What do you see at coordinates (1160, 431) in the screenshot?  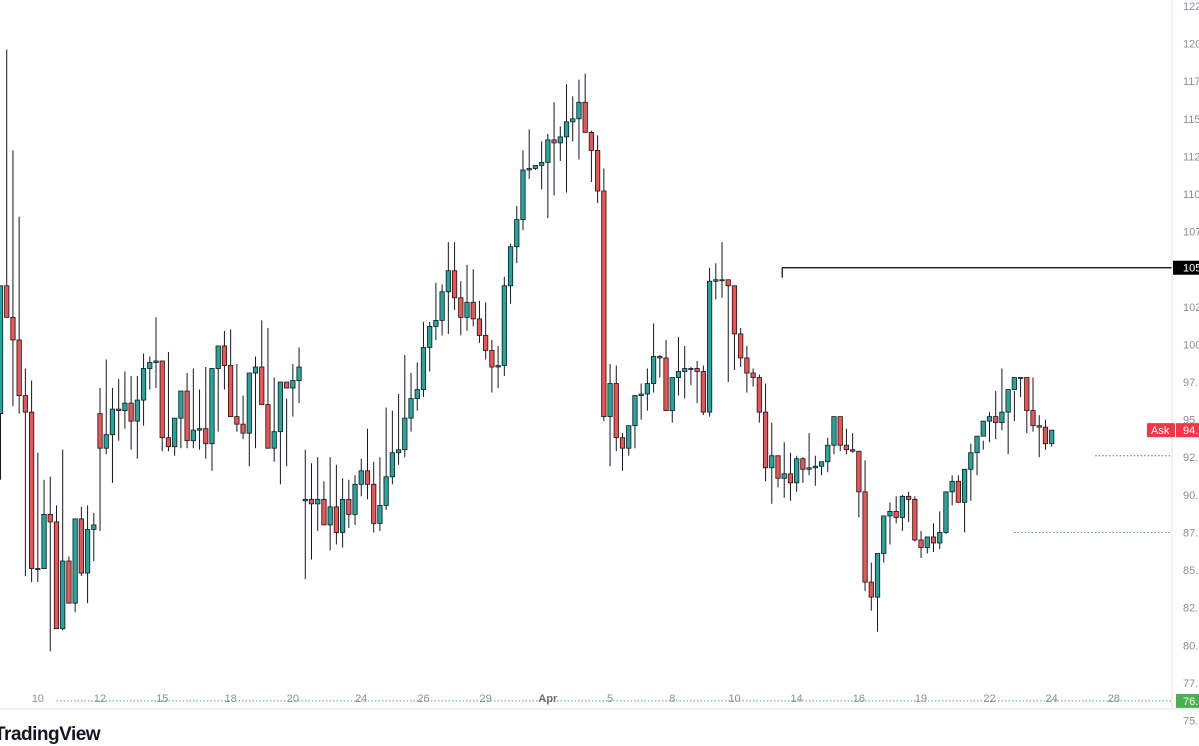 I see `ask-tag-text: Ask` at bounding box center [1160, 431].